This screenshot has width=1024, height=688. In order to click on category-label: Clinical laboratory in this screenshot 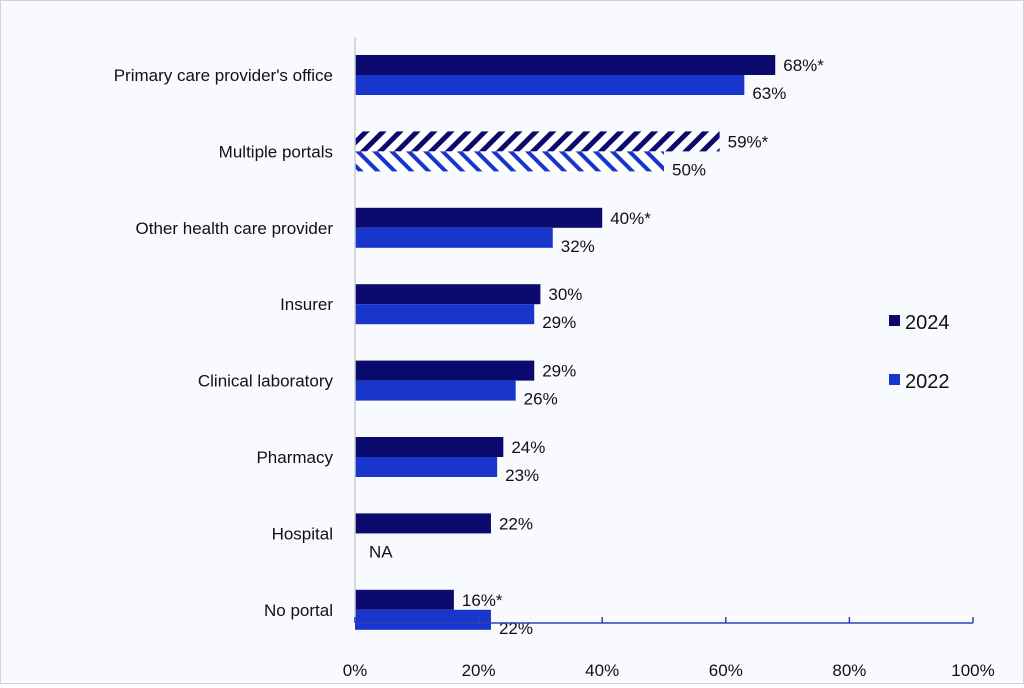, I will do `click(266, 381)`.